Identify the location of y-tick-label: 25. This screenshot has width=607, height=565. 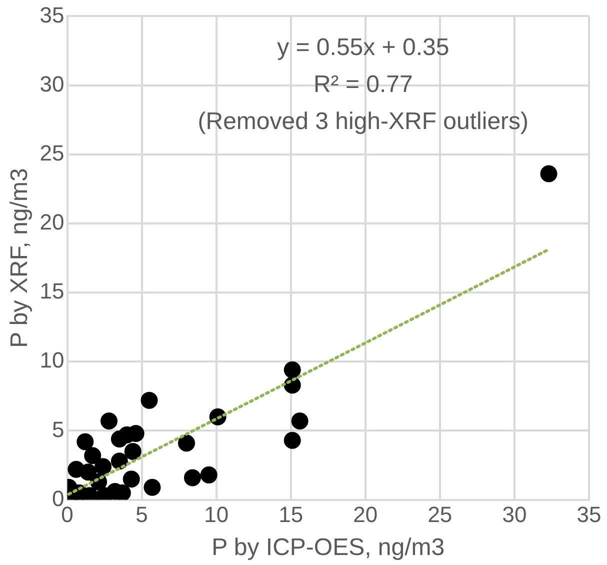
(52, 153).